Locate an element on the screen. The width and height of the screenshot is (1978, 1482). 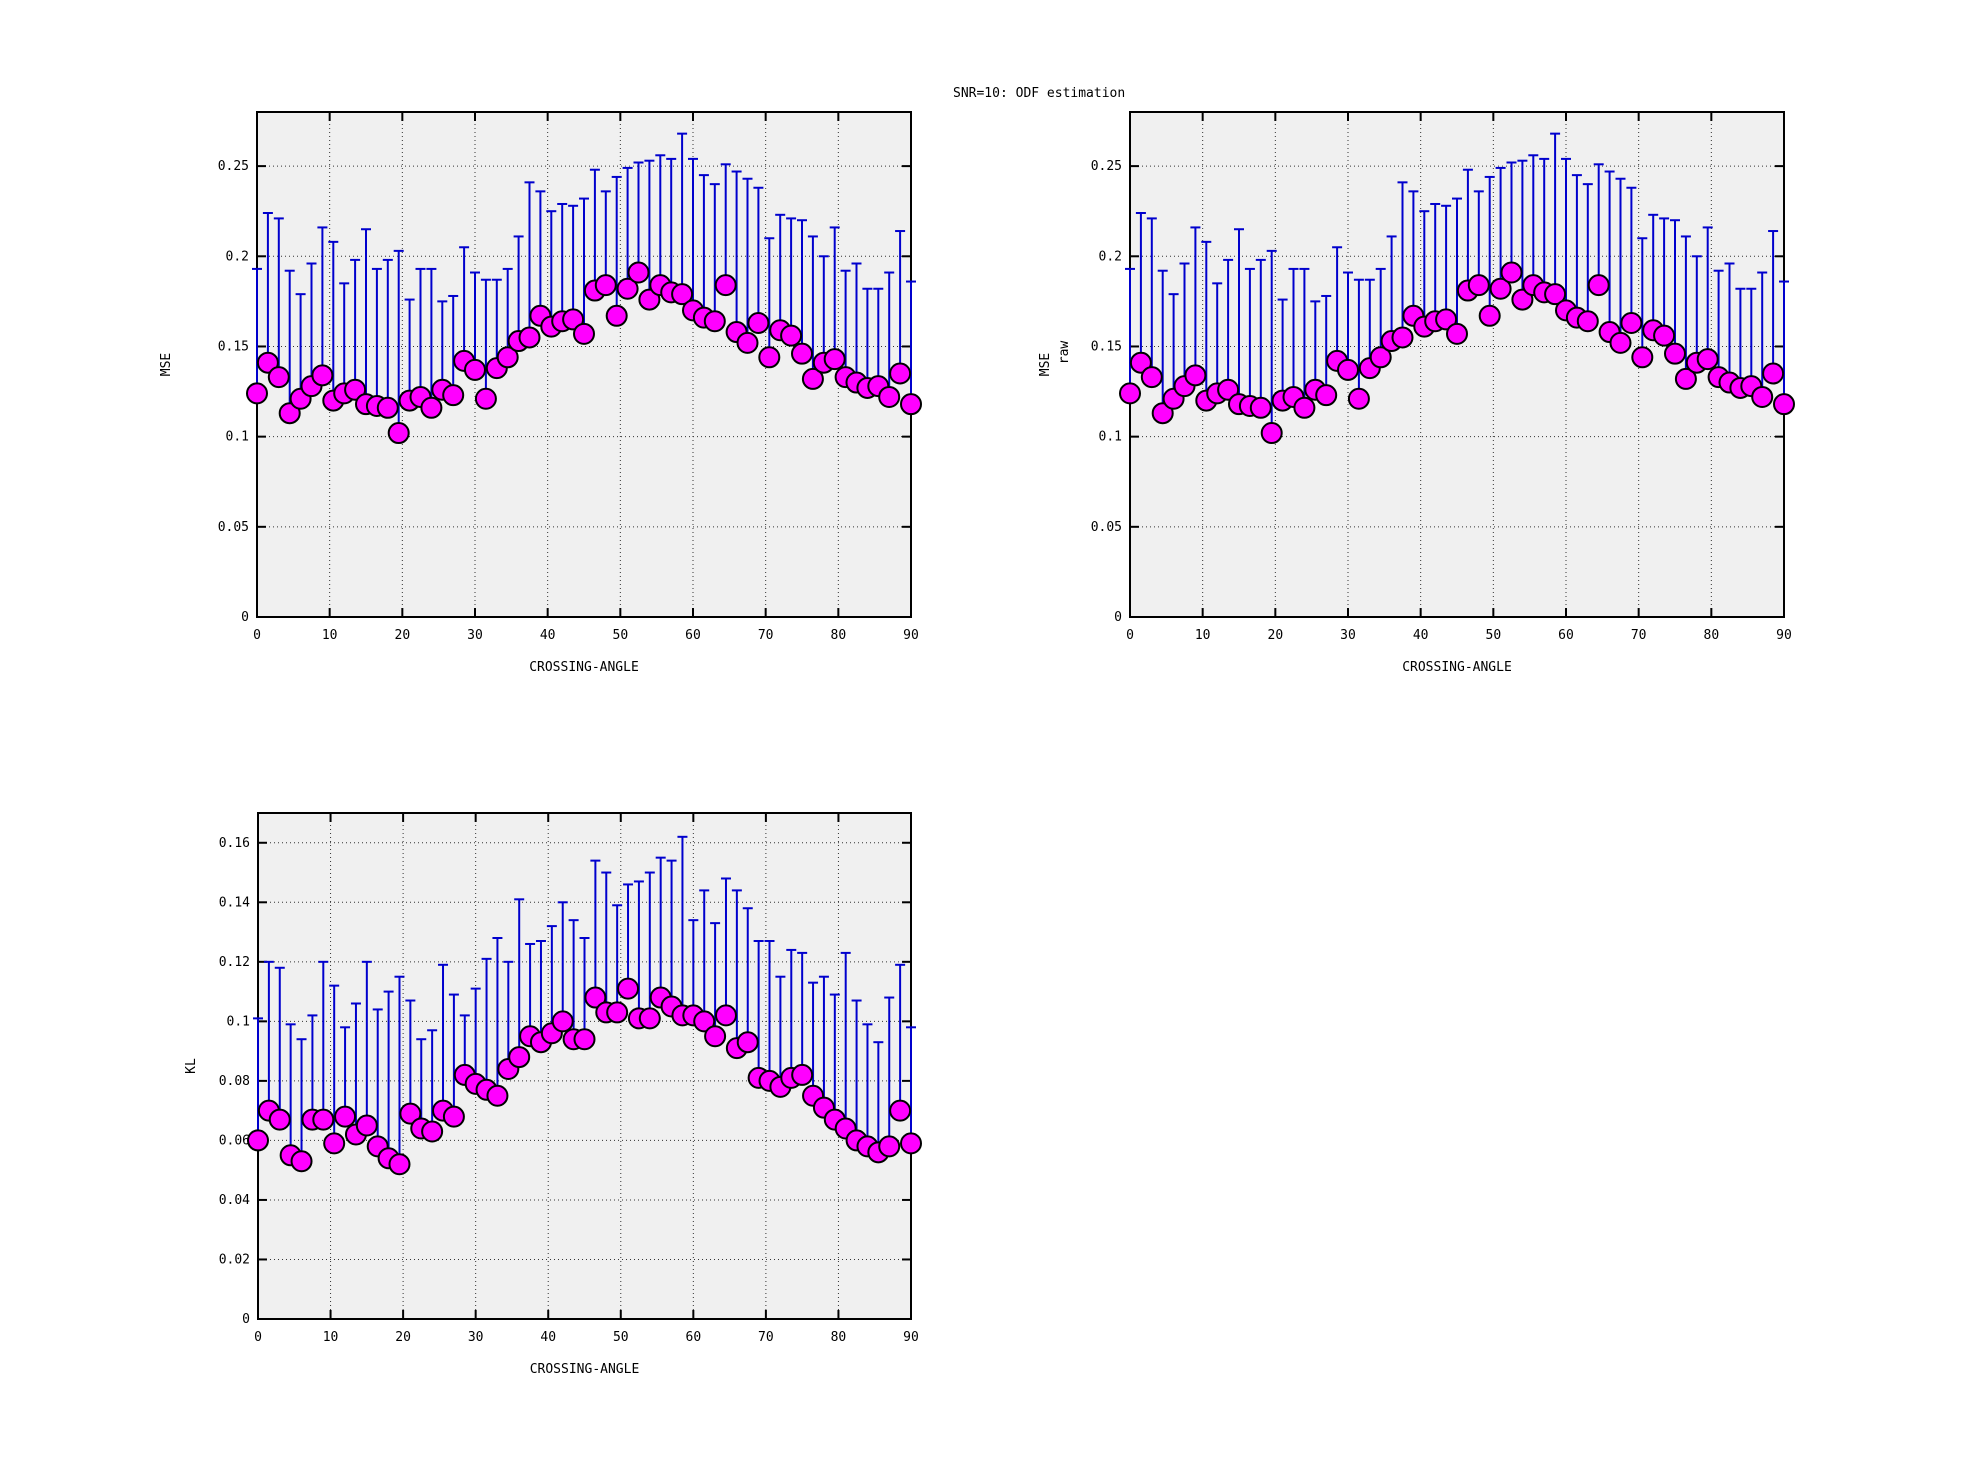
y-tick-label: 0.14 is located at coordinates (234, 902).